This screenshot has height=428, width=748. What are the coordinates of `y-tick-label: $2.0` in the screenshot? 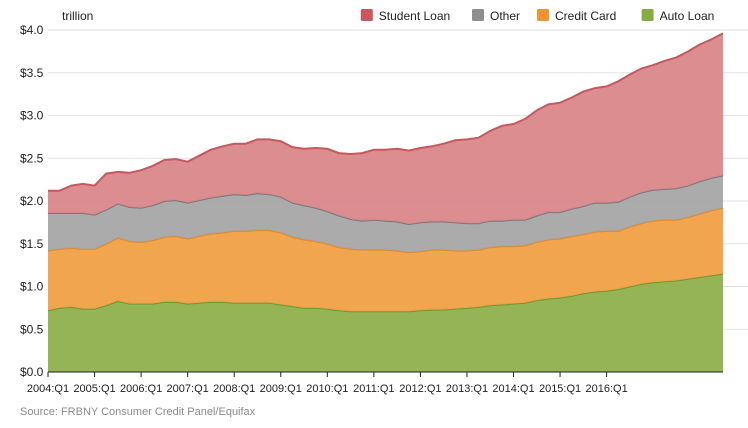 It's located at (32, 201).